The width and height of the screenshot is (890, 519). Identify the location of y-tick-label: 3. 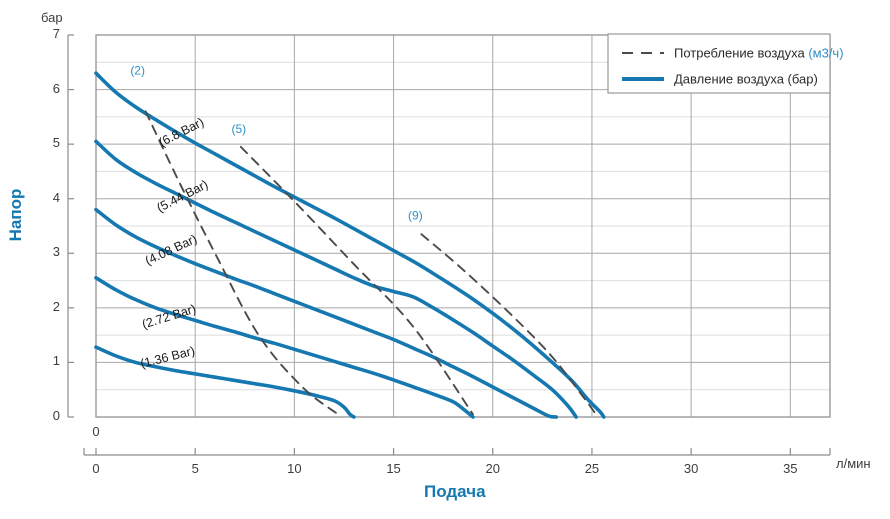
(56, 252).